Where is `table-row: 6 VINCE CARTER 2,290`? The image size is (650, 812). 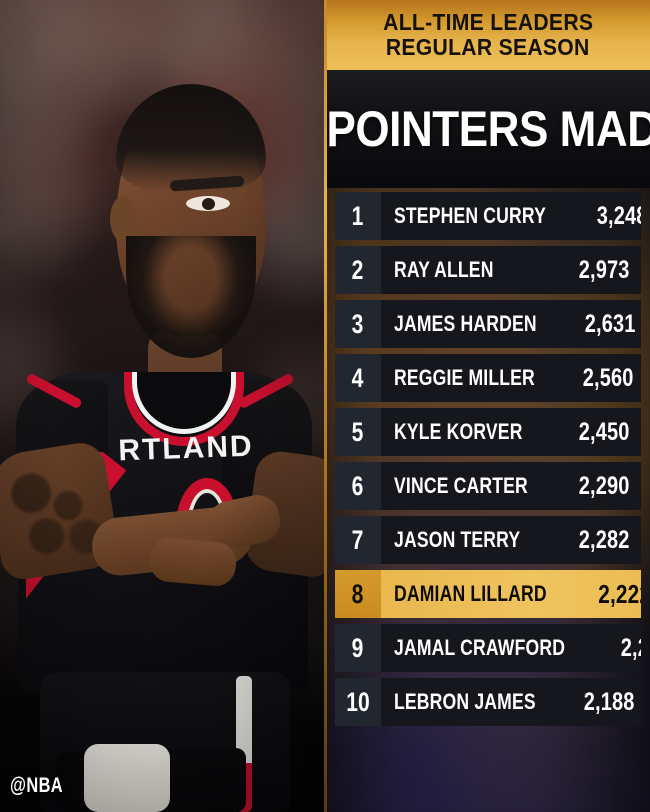 table-row: 6 VINCE CARTER 2,290 is located at coordinates (488, 486).